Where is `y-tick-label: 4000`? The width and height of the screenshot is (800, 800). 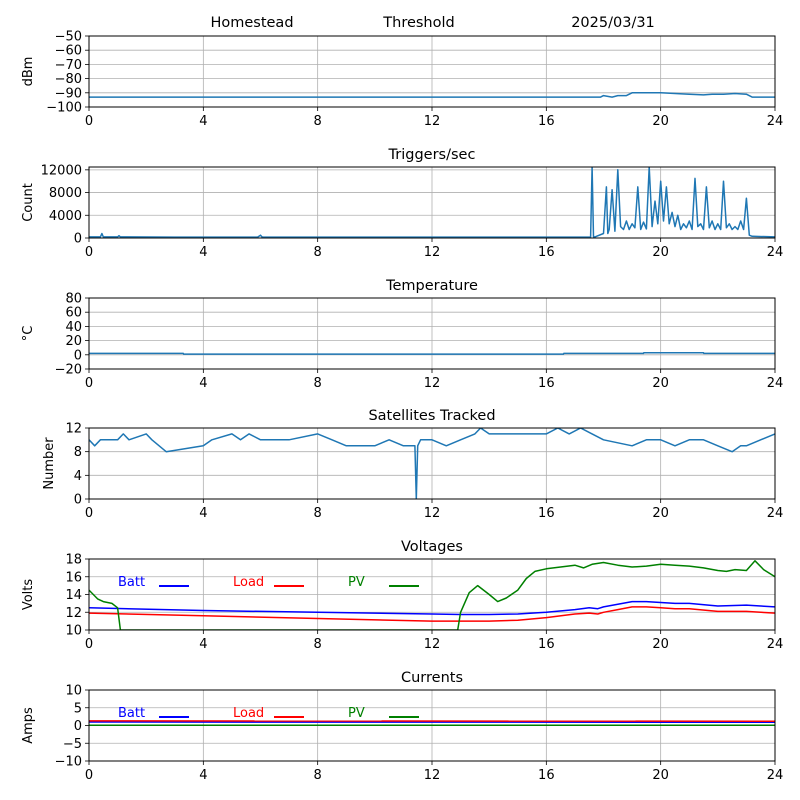 y-tick-label: 4000 is located at coordinates (65, 216).